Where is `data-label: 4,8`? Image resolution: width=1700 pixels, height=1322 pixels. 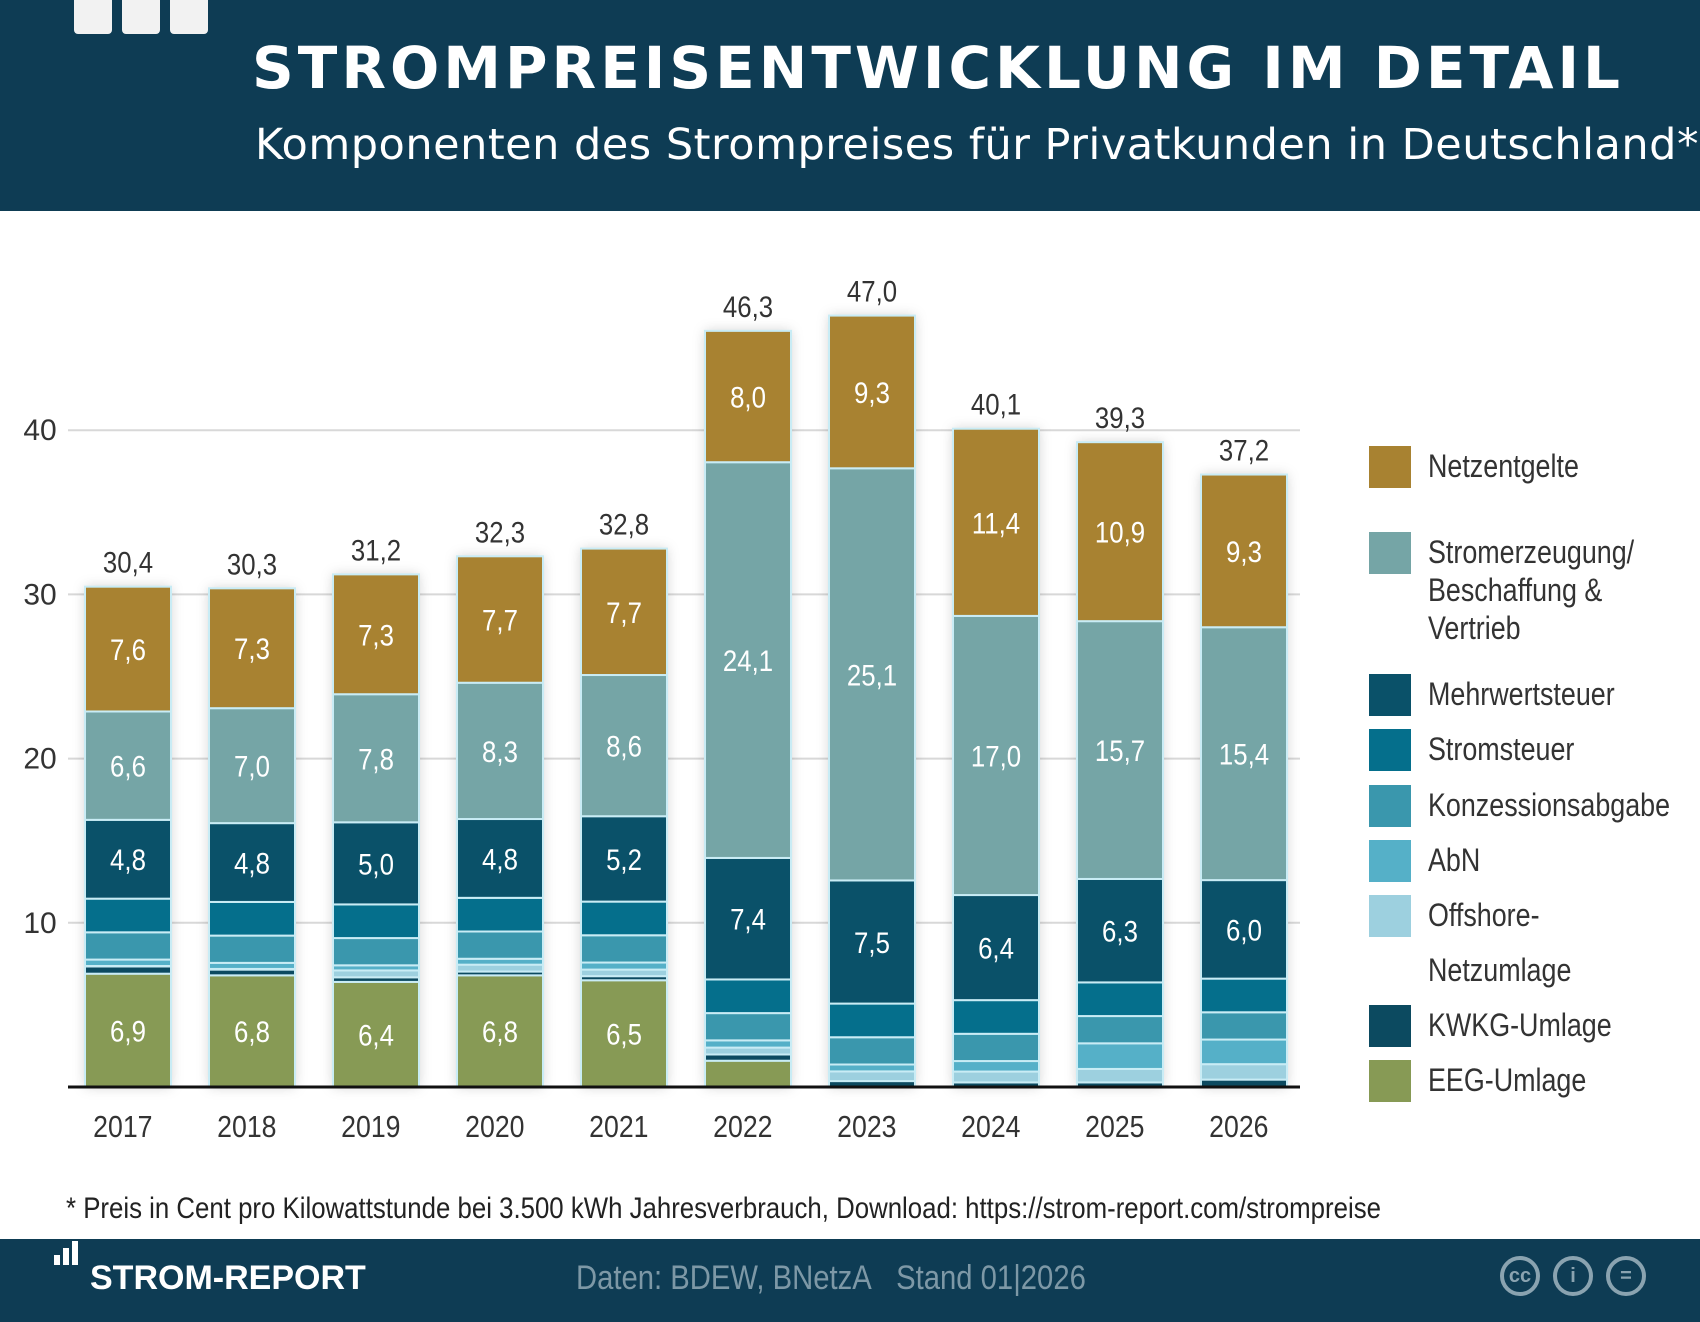 data-label: 4,8 is located at coordinates (500, 859).